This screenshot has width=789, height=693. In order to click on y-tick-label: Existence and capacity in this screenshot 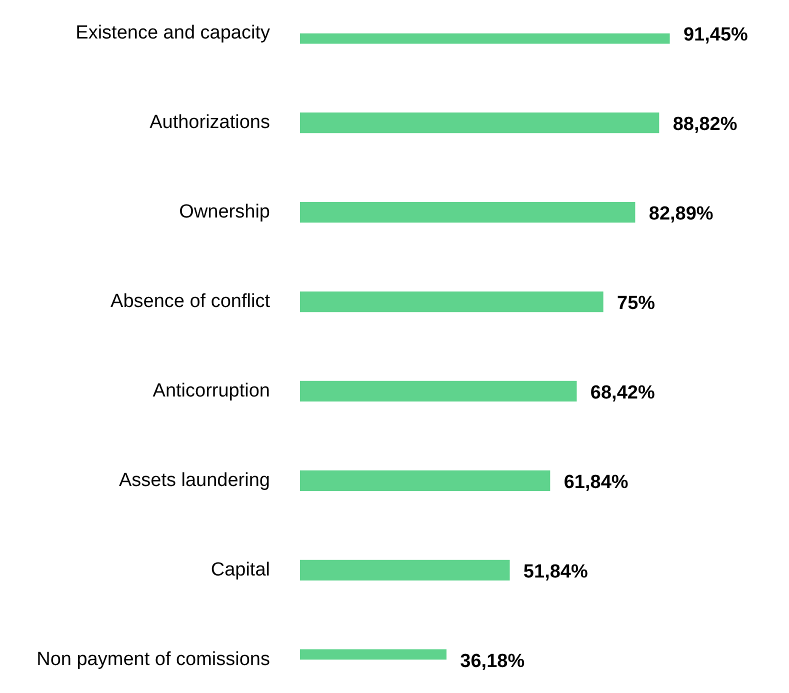, I will do `click(173, 33)`.